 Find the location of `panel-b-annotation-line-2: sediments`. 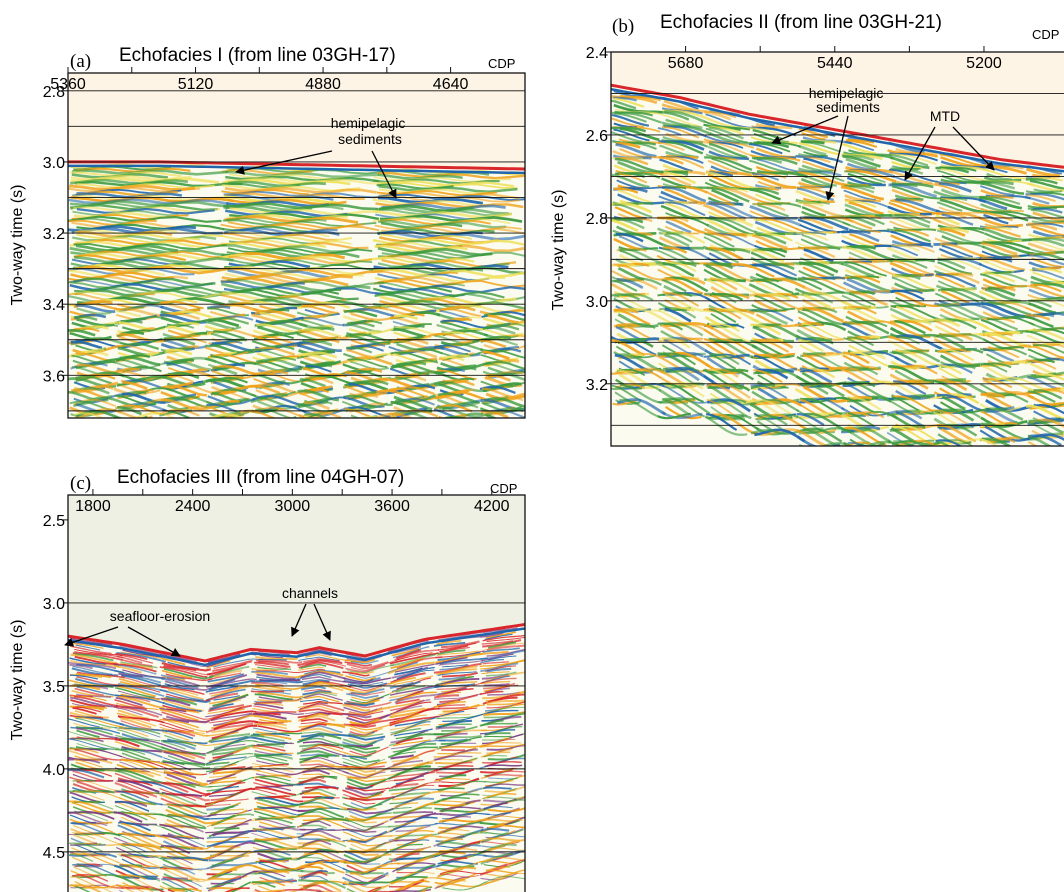

panel-b-annotation-line-2: sediments is located at coordinates (848, 107).